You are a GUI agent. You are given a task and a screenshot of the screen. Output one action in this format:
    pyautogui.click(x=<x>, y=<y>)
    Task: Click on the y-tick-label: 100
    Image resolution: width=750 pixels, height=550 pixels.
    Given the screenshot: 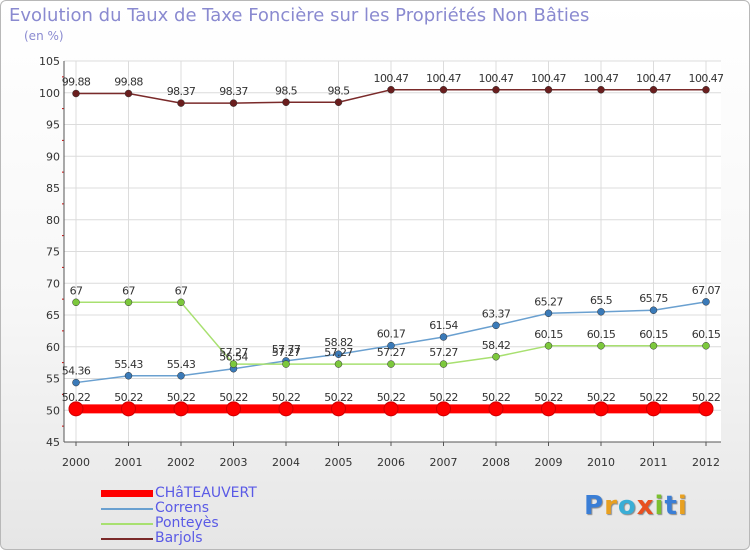 What is the action you would take?
    pyautogui.click(x=49, y=93)
    